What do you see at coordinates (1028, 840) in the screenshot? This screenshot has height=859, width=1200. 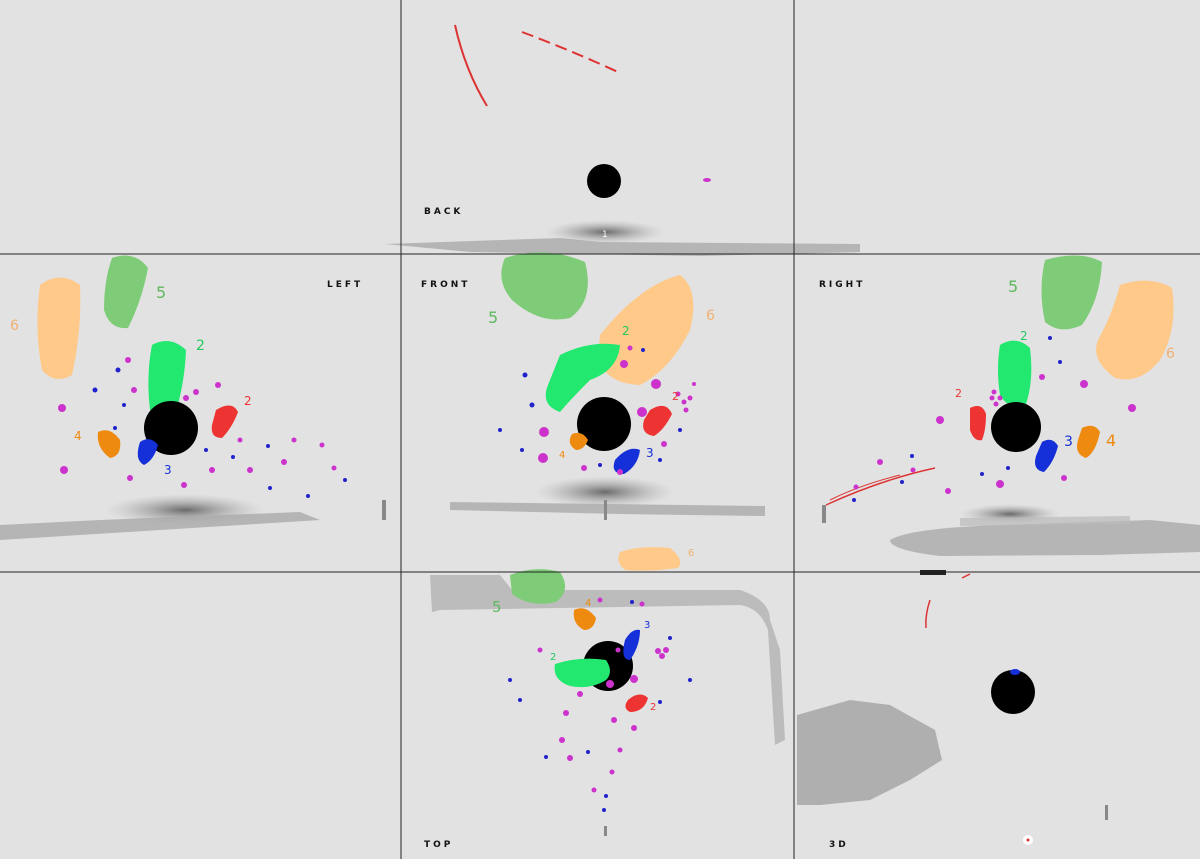 I see `white-marker-dot` at bounding box center [1028, 840].